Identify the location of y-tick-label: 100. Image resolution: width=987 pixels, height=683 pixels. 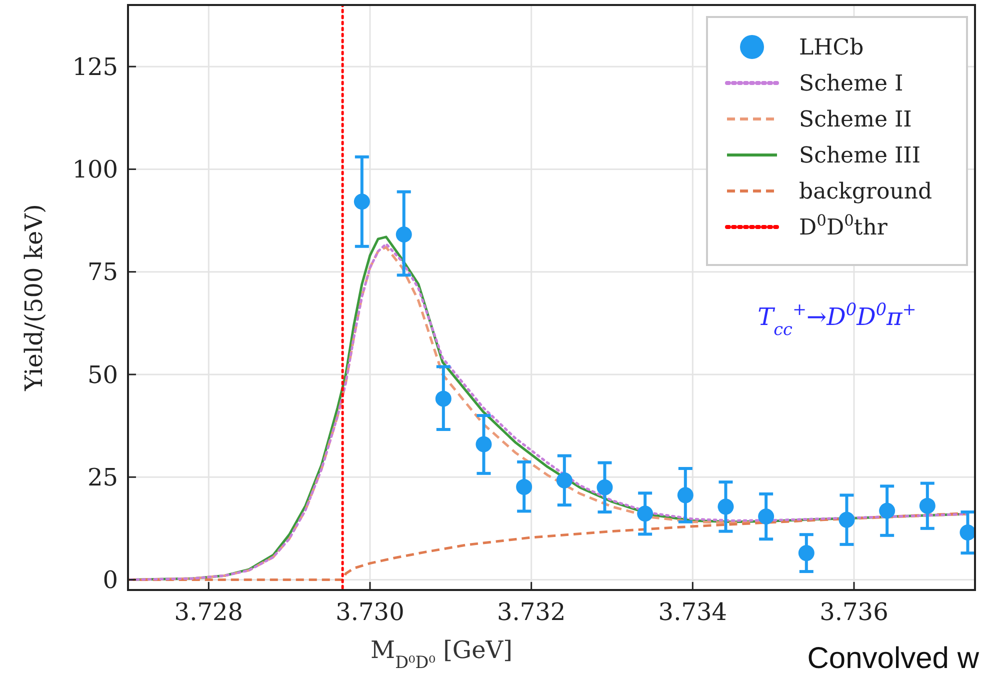
(95, 170).